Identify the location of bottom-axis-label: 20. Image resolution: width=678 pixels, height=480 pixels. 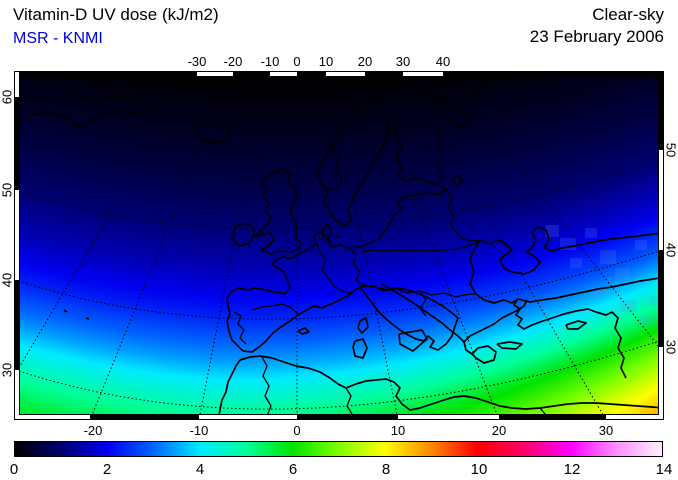
(499, 430).